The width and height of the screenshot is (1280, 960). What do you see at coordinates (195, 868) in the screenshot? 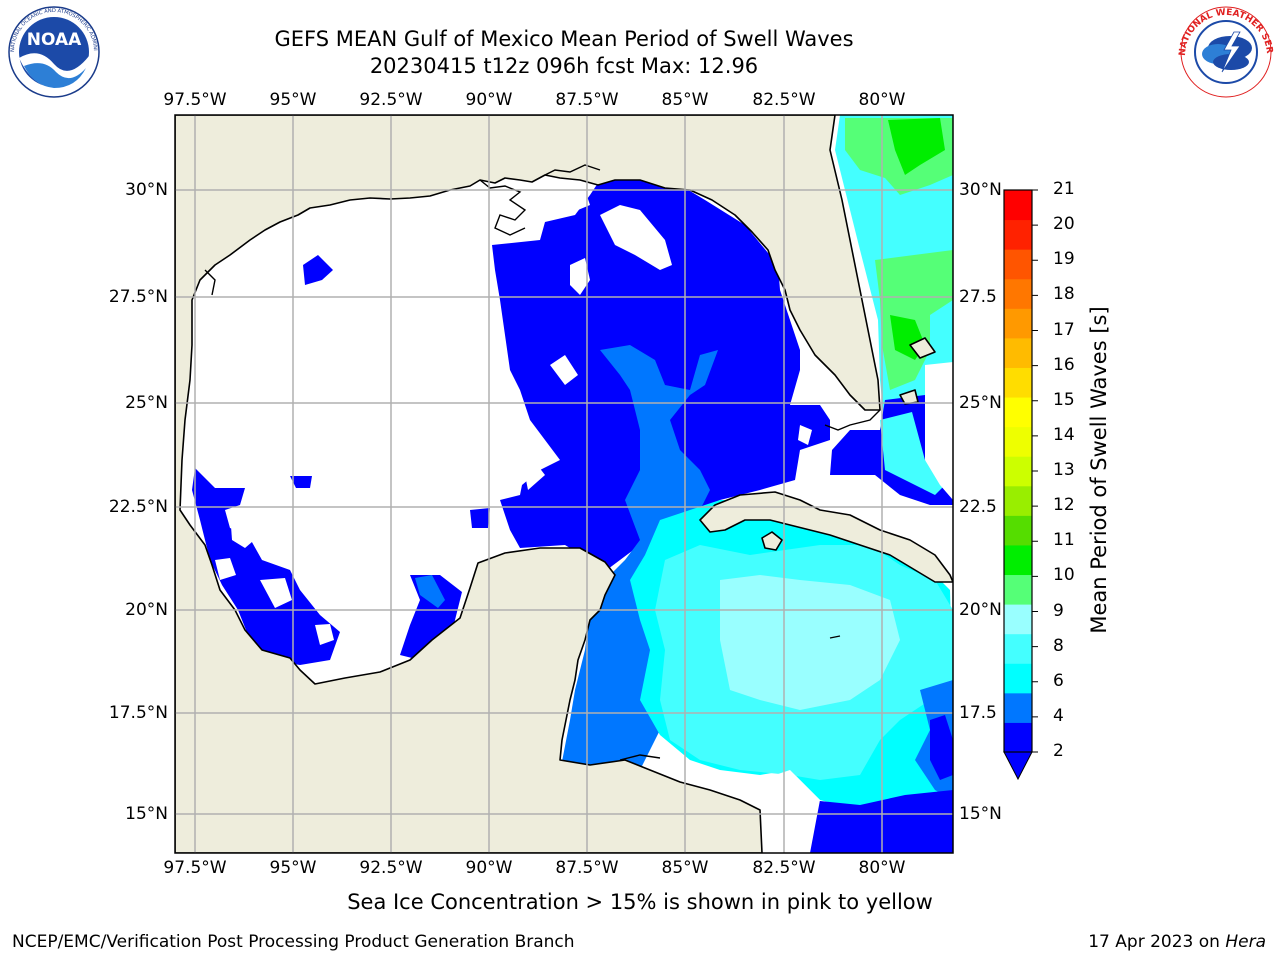
I see `lon-label-bottom: 97.5°W` at bounding box center [195, 868].